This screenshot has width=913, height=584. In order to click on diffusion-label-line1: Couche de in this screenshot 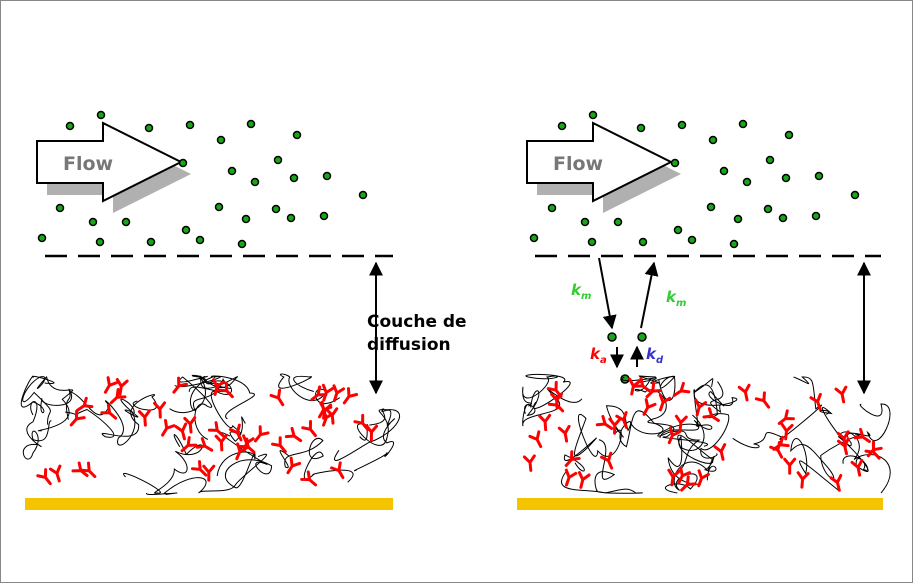, I will do `click(417, 322)`.